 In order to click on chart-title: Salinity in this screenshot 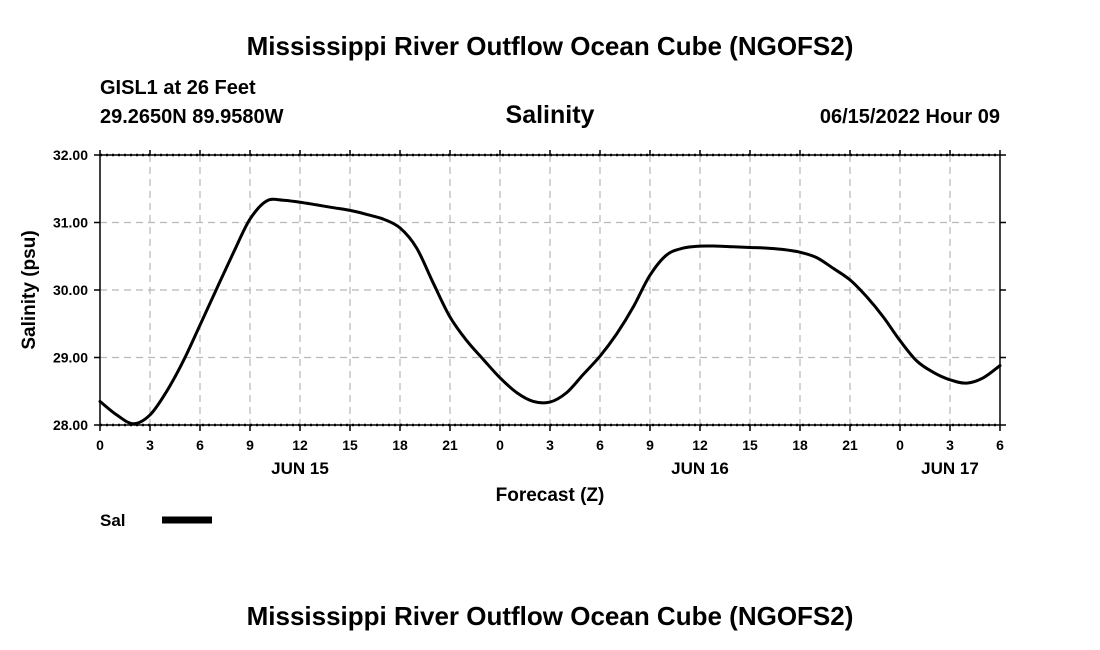, I will do `click(550, 115)`.